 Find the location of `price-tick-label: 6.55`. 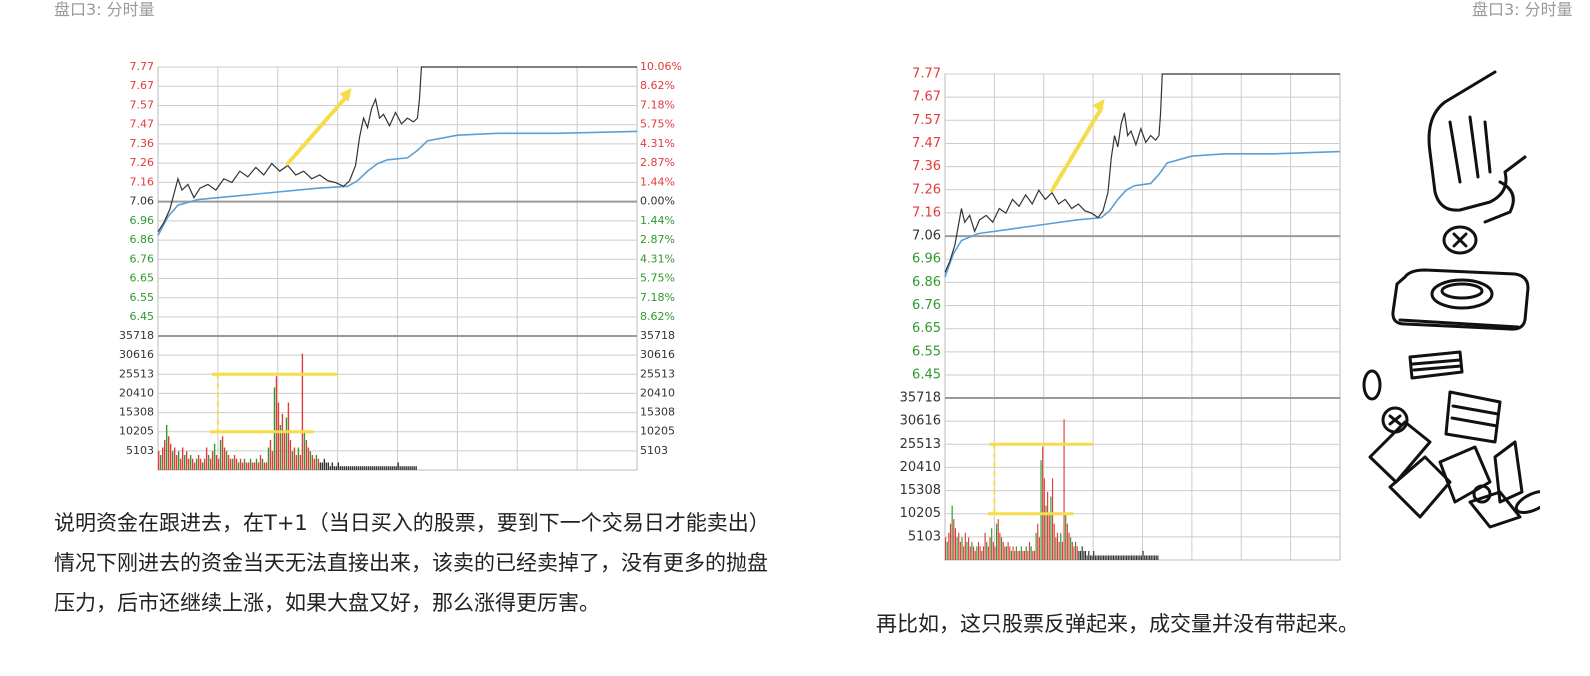

price-tick-label: 6.55 is located at coordinates (142, 297).